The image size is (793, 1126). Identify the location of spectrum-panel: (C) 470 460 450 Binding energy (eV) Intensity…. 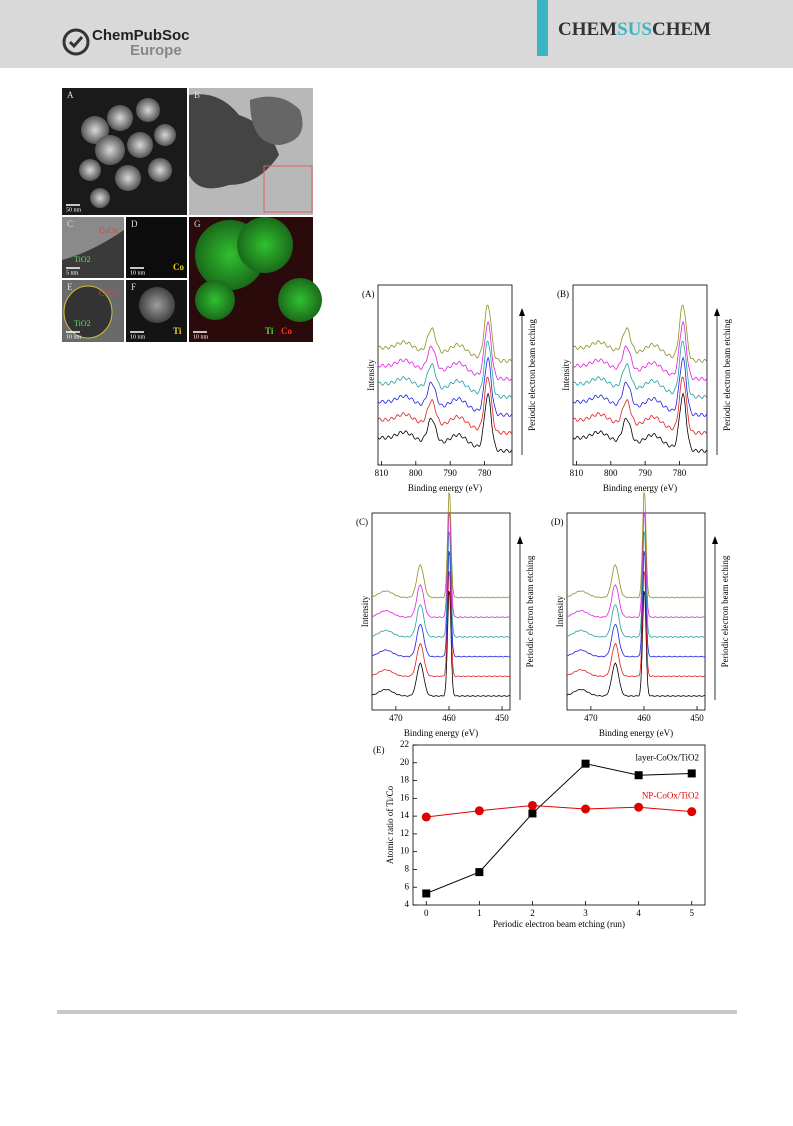
(445, 615).